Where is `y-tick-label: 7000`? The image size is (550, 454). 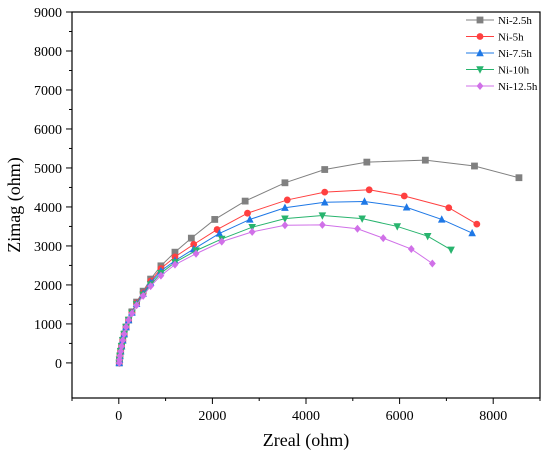 y-tick-label: 7000 is located at coordinates (48, 91).